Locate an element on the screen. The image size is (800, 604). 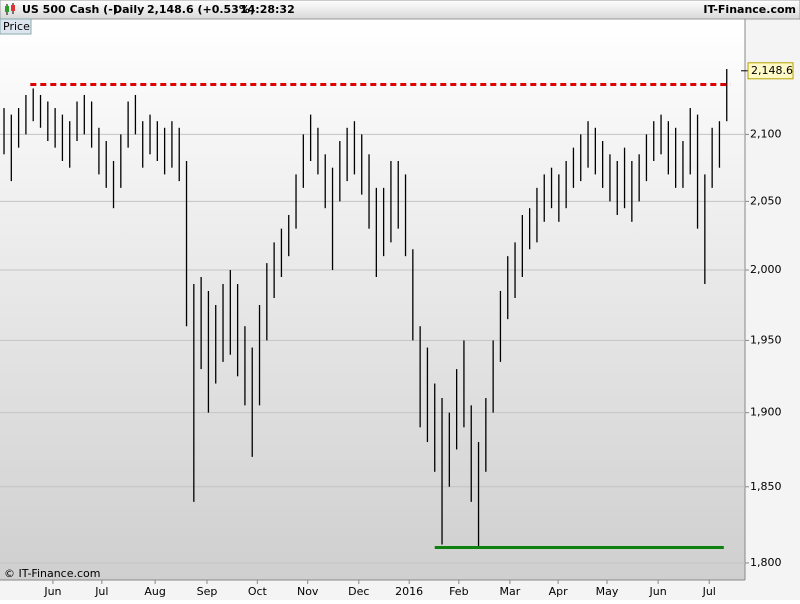
last-price-label: 2,148.6 is located at coordinates (772, 70).